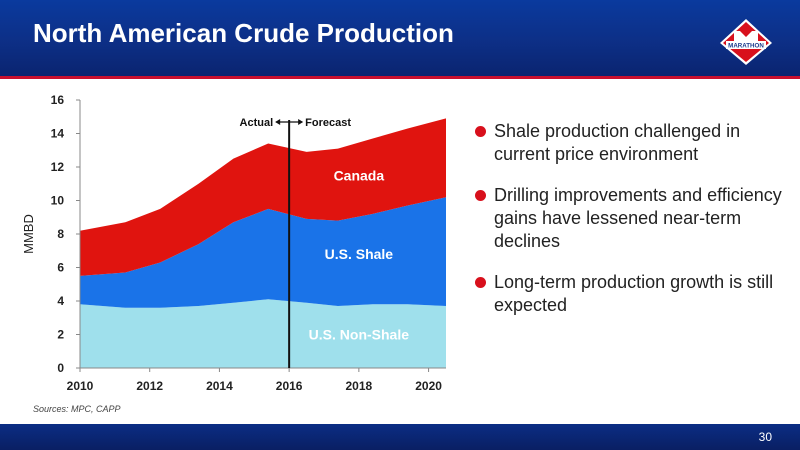 This screenshot has width=800, height=450. Describe the element at coordinates (359, 386) in the screenshot. I see `x-tick-label: 2018` at that location.